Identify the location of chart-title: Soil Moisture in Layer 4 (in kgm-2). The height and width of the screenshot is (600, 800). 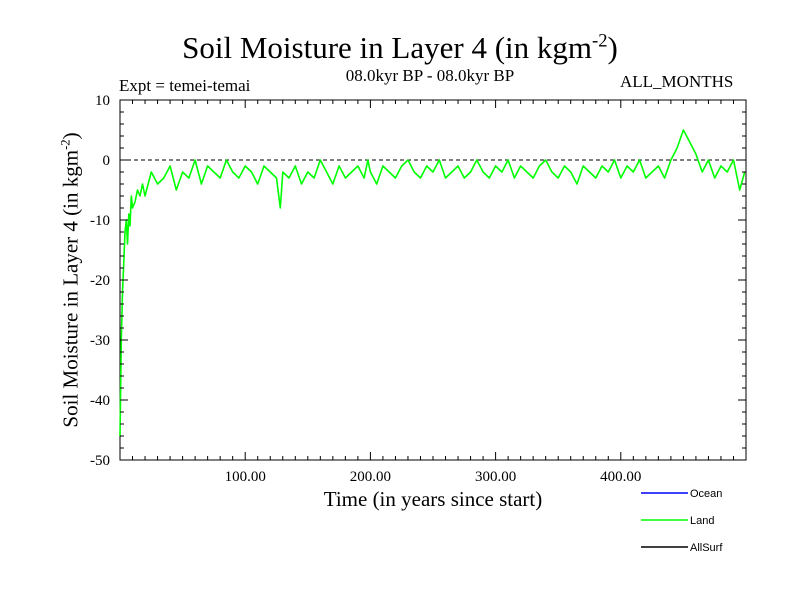
(400, 47).